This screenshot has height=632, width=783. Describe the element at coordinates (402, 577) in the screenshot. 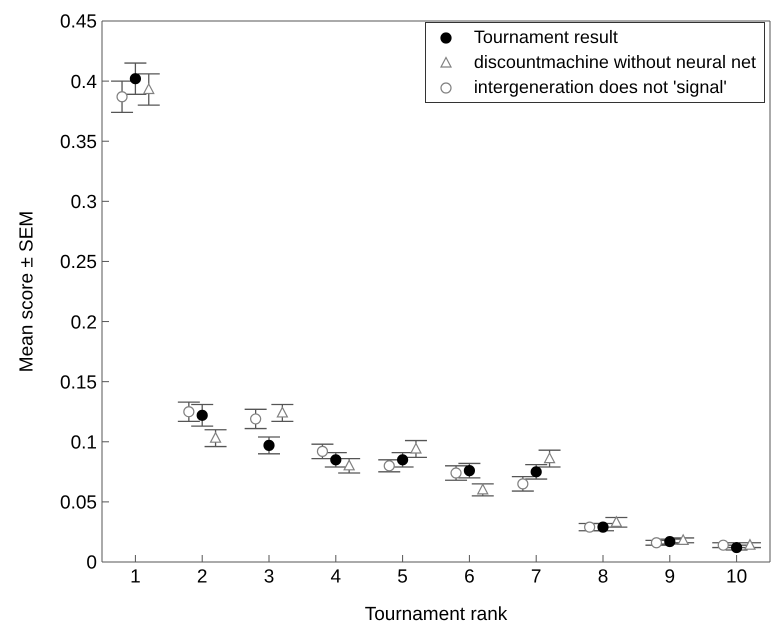

I see `x-tick-label: 5` at that location.